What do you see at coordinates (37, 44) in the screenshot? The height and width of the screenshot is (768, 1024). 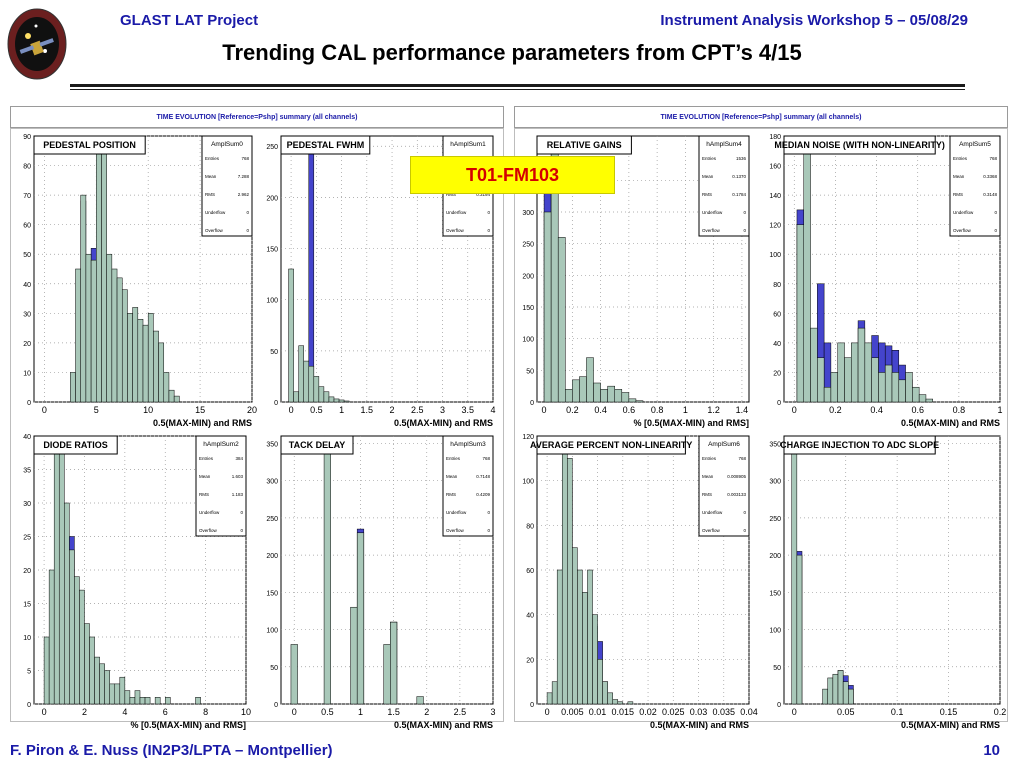 I see `glast-logo` at bounding box center [37, 44].